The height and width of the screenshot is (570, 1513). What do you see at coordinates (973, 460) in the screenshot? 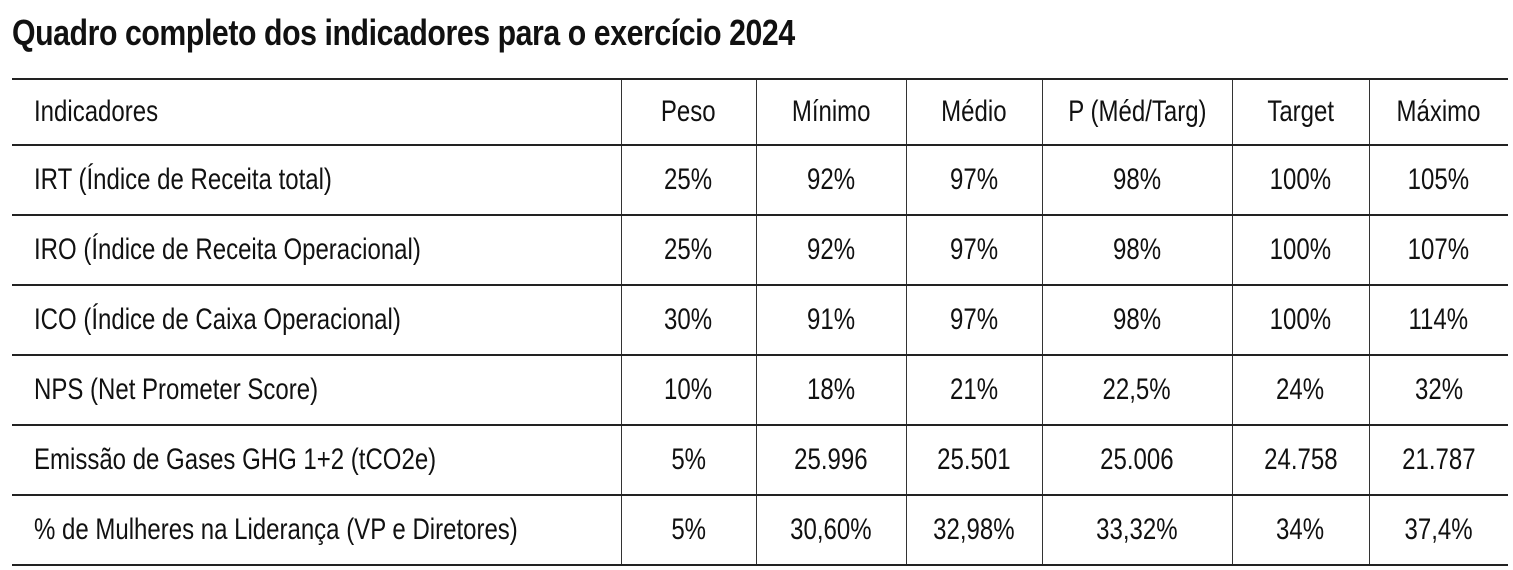
I see `cell-medio: 25.501` at bounding box center [973, 460].